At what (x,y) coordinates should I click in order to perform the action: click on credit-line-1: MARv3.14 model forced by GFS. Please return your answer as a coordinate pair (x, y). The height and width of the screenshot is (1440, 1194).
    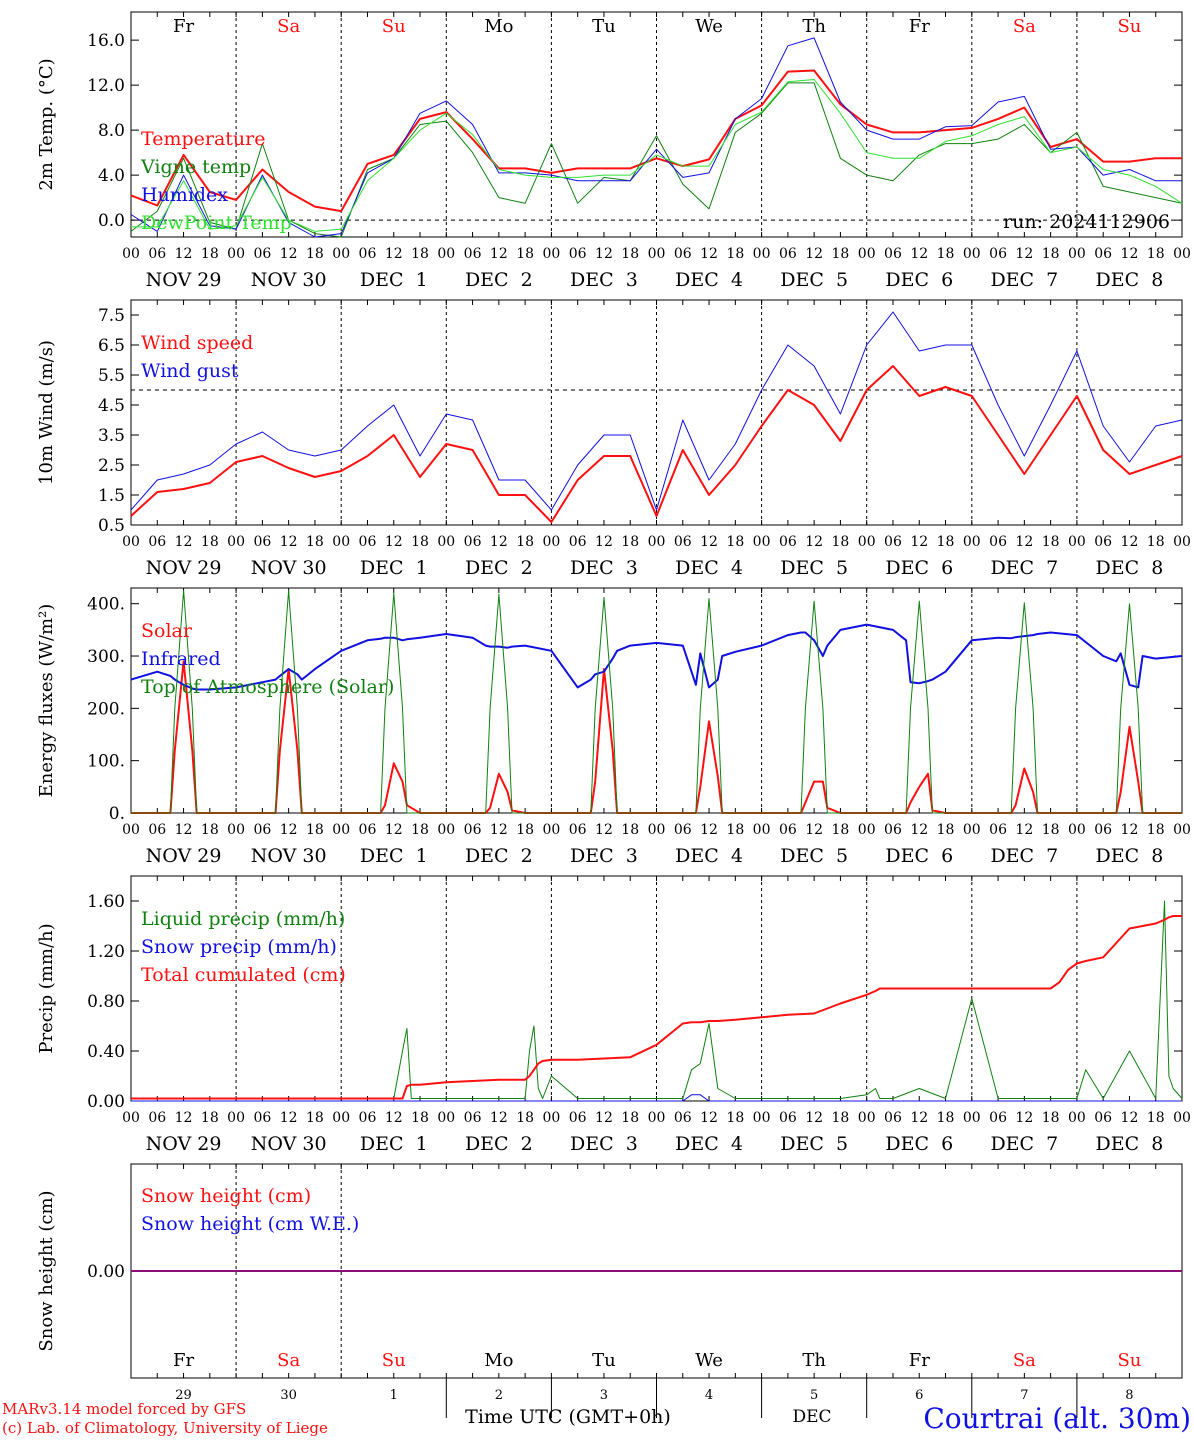
    Looking at the image, I should click on (124, 1409).